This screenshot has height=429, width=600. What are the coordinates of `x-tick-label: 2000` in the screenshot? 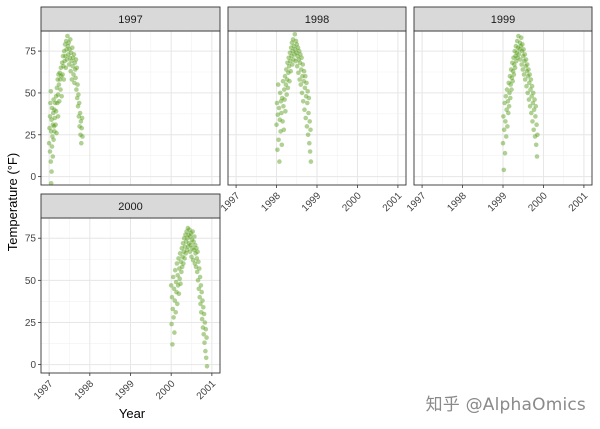 It's located at (352, 202).